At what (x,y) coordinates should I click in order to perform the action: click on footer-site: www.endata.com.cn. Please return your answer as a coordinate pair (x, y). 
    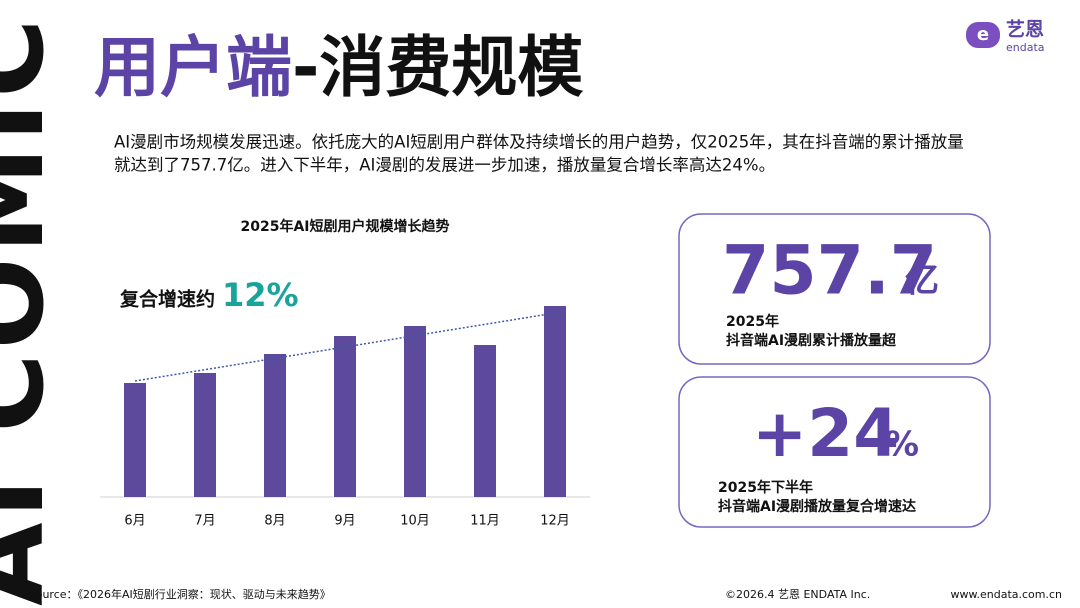
    Looking at the image, I should click on (1007, 594).